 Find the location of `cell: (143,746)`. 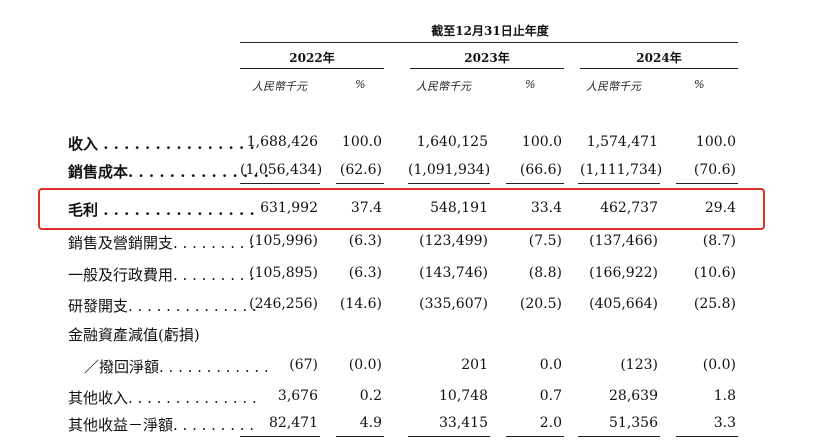

cell: (143,746) is located at coordinates (453, 273).